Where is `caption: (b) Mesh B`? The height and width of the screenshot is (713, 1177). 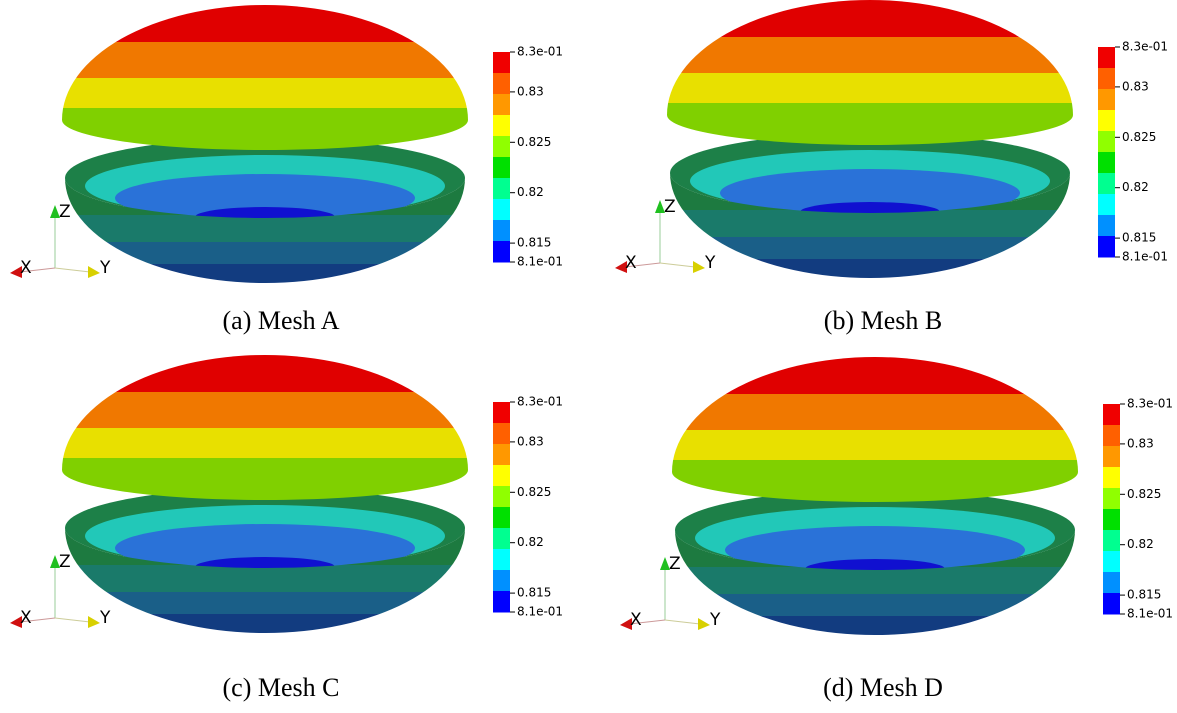 caption: (b) Mesh B is located at coordinates (883, 320).